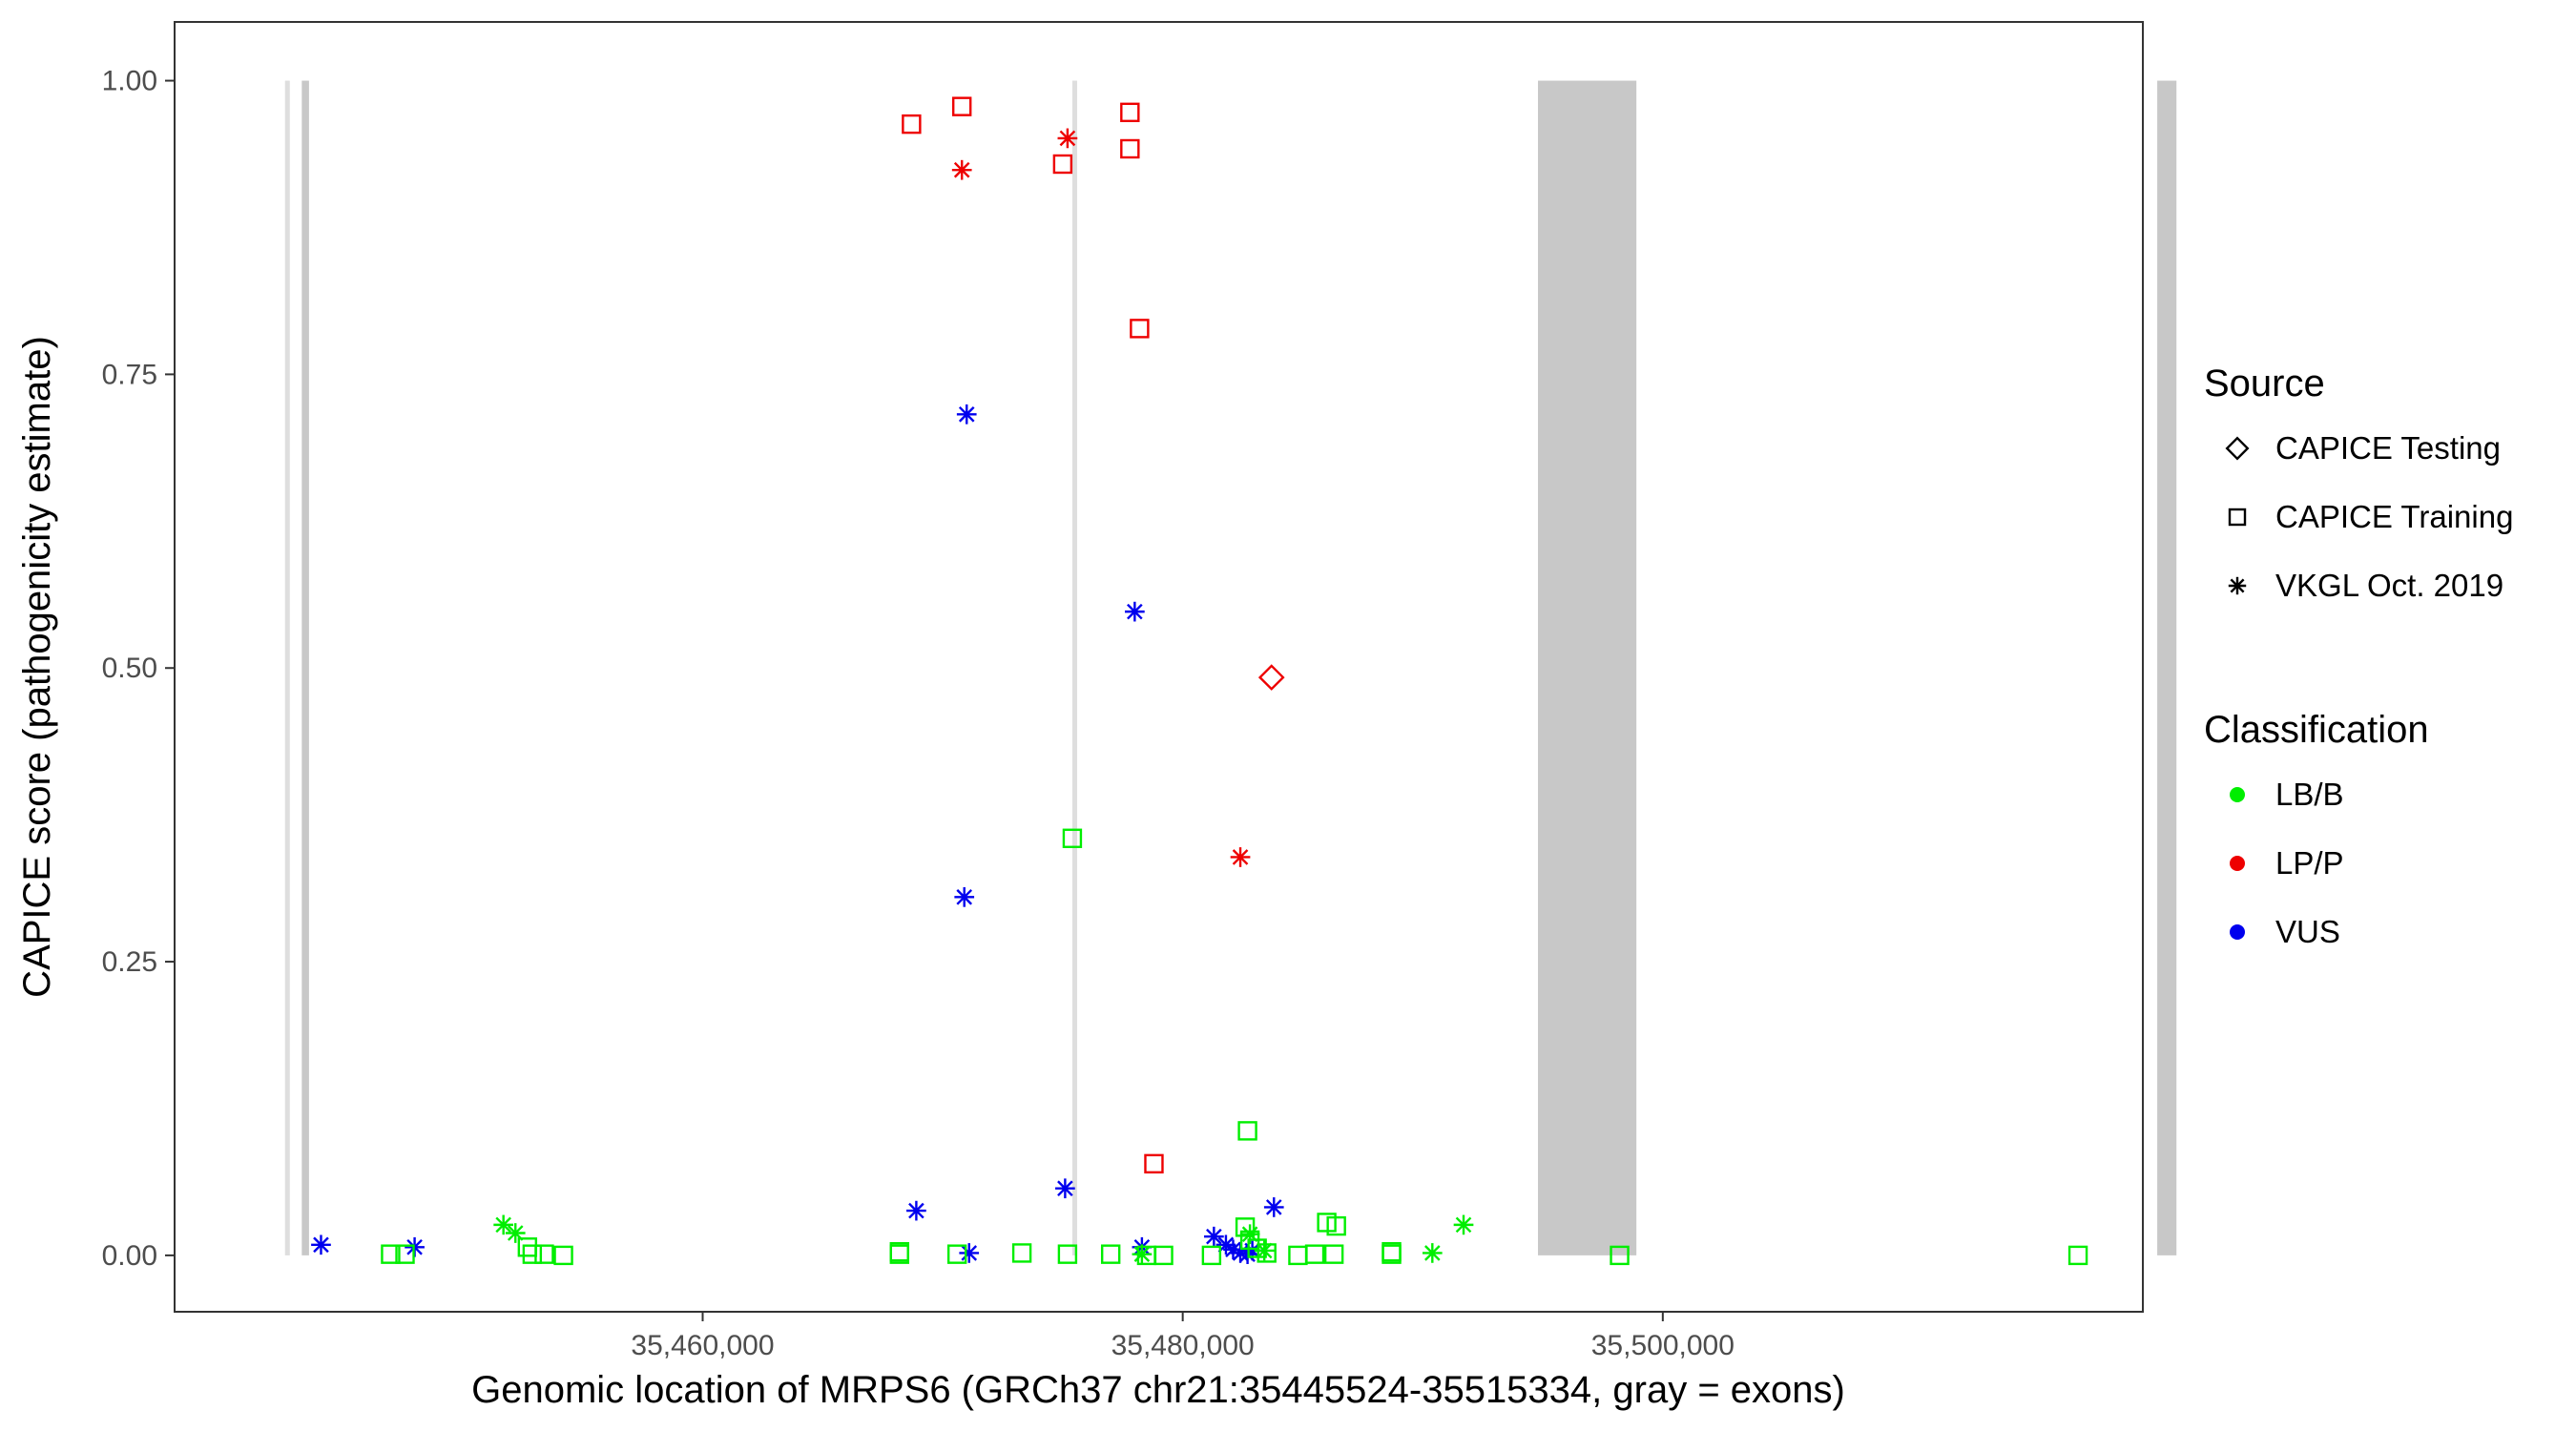 This screenshot has height=1431, width=2576. Describe the element at coordinates (2388, 448) in the screenshot. I see `svg-text: CAPICE Testing` at that location.